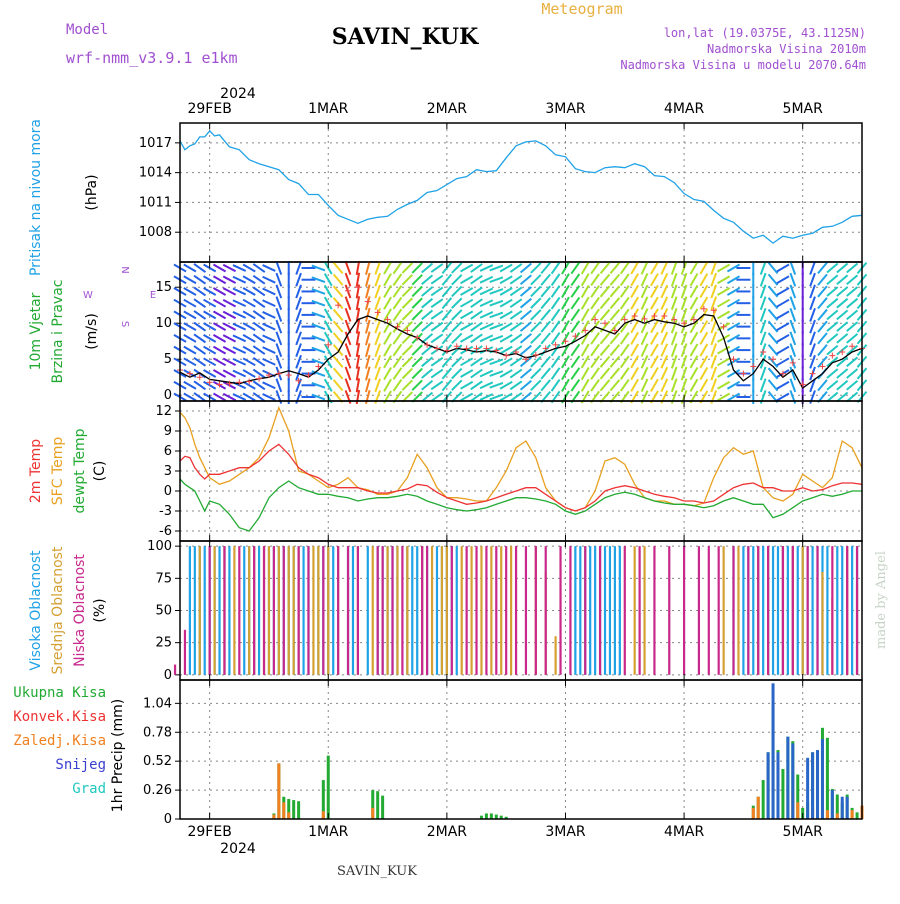 This screenshot has height=904, width=900. What do you see at coordinates (68, 470) in the screenshot?
I see `temperature-ylabel: 2m Temp SFC Temp dewpt Temp (C)` at bounding box center [68, 470].